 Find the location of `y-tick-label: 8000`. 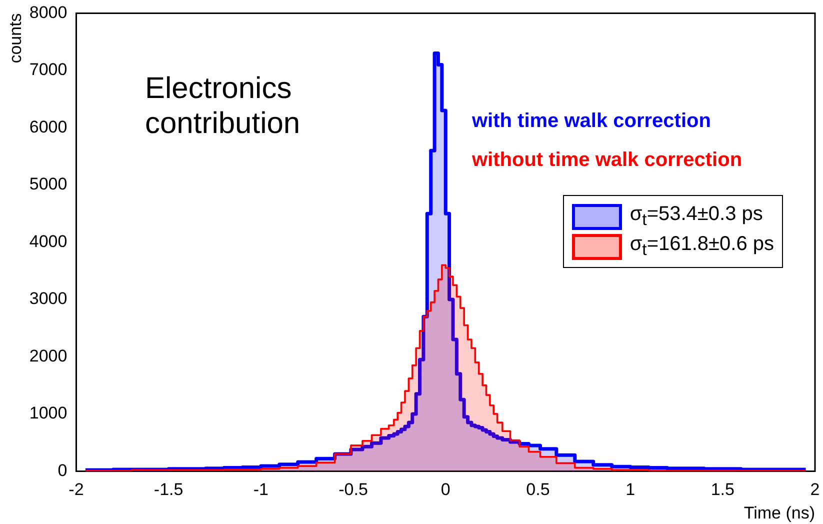

y-tick-label: 8000 is located at coordinates (48, 12).